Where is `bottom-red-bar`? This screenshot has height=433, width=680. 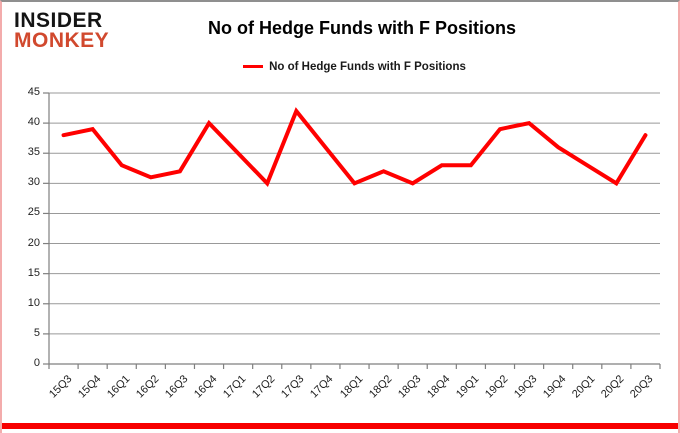
bottom-red-bar is located at coordinates (340, 426).